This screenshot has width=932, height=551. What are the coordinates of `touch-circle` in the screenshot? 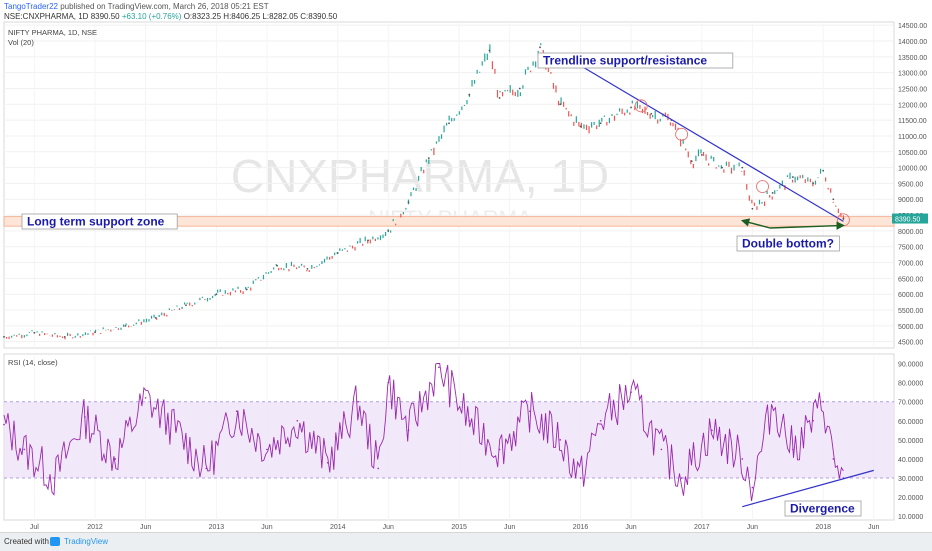 It's located at (682, 134).